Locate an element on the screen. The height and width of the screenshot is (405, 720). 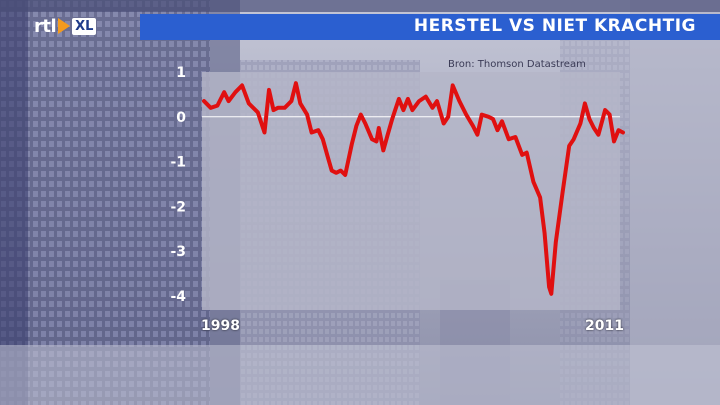
channel-logo: rtl XL is located at coordinates (65, 26).